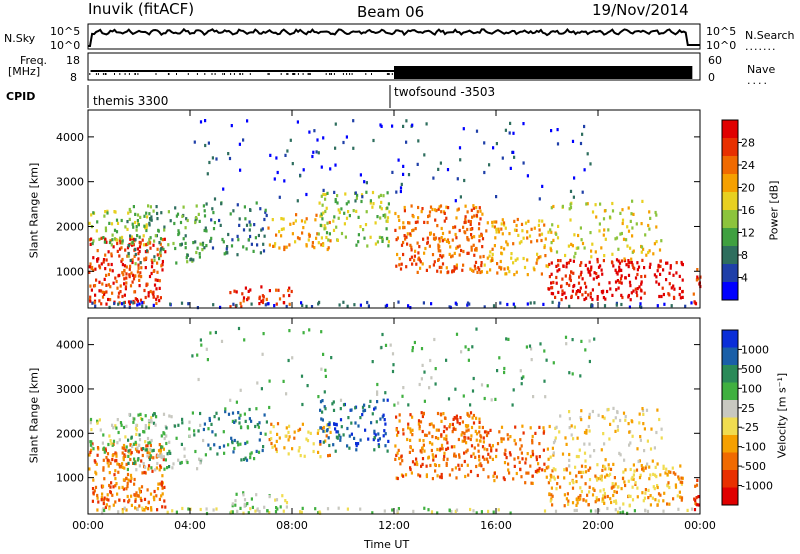 The width and height of the screenshot is (800, 554). Describe the element at coordinates (70, 433) in the screenshot. I see `y-tick-label: 2000` at that location.